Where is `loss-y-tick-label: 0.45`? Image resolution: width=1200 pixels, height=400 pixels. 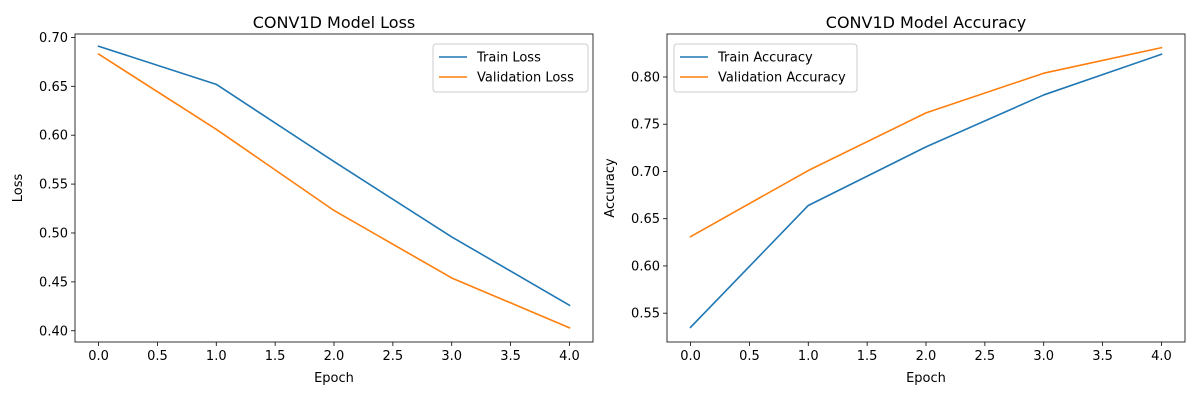
loss-y-tick-label: 0.45 is located at coordinates (53, 282).